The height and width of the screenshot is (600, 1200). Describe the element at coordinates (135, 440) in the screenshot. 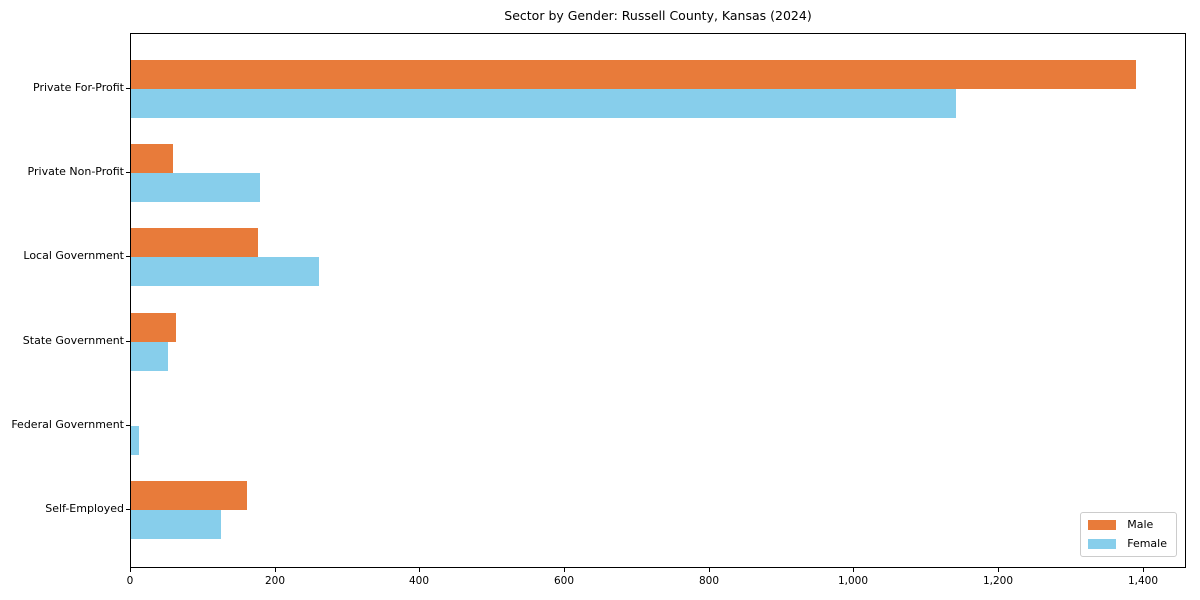

I see `bar-female-federal-government` at that location.